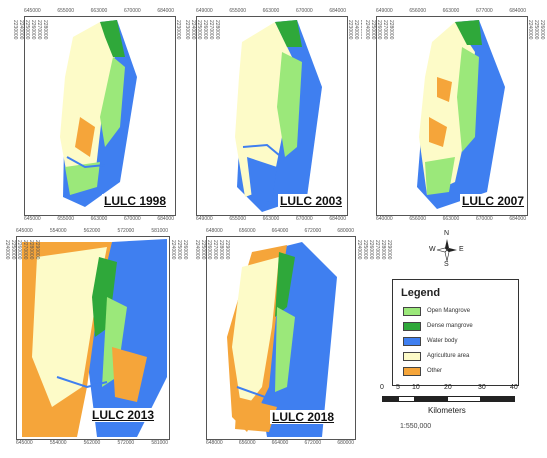 This screenshot has width=547, height=458. Describe the element at coordinates (92, 443) in the screenshot. I see `bottom-ticks: 645000 554000 562000 572000 581000` at that location.